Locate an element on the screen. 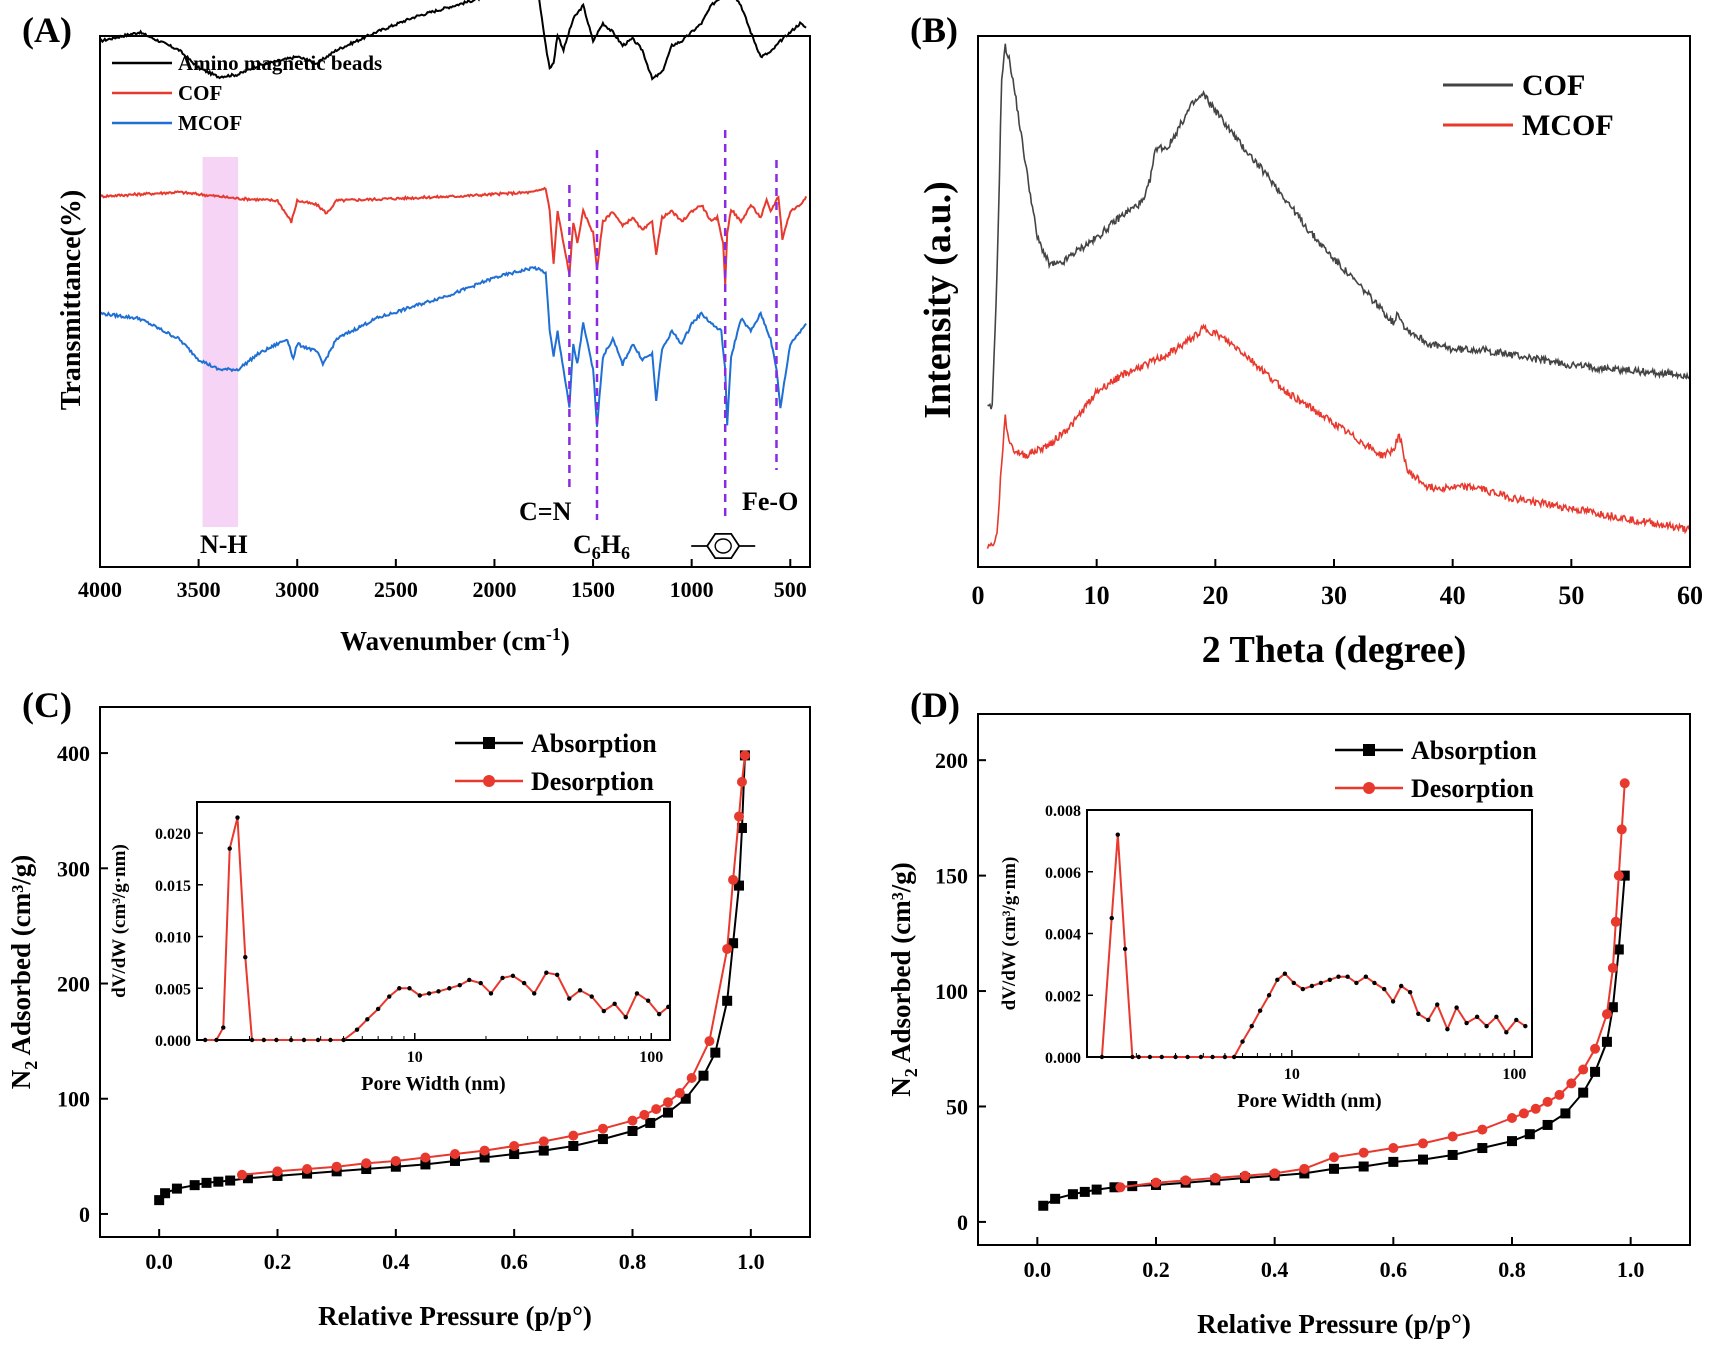  legend-label: Amino magnetic beads is located at coordinates (280, 63).